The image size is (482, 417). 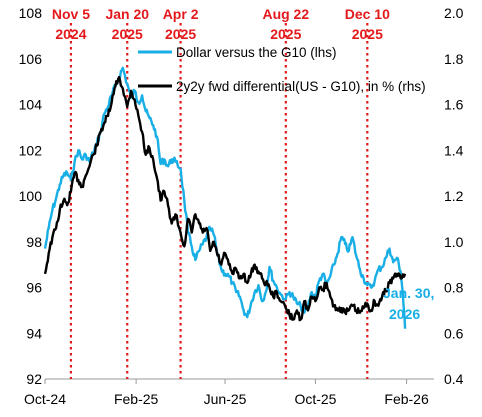 What do you see at coordinates (408, 303) in the screenshot?
I see `end-annotation: Jan. 30, 2026` at bounding box center [408, 303].